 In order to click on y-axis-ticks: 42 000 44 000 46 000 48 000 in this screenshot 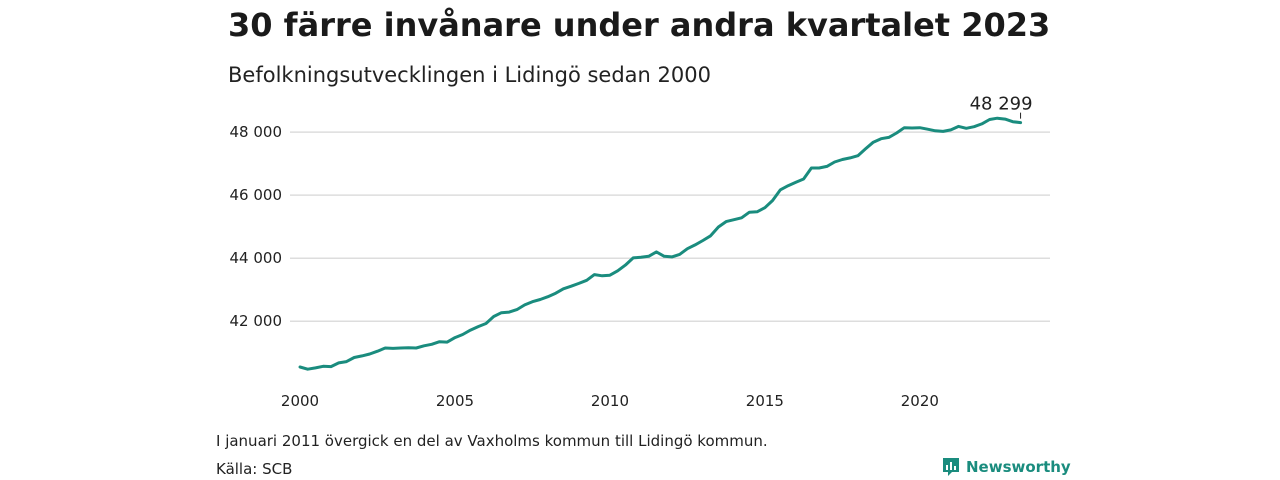, I will do `click(256, 226)`.